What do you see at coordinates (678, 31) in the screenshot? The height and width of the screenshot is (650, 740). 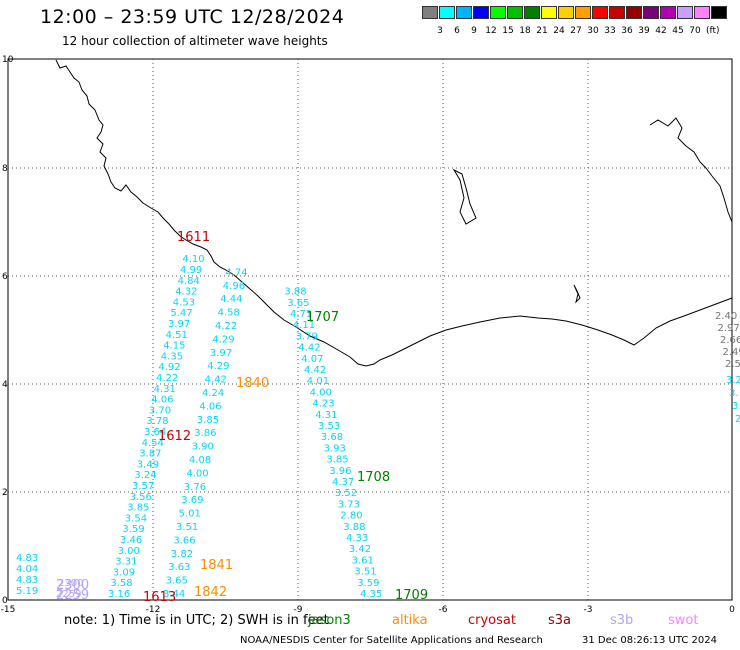 I see `scale-label: 45` at bounding box center [678, 31].